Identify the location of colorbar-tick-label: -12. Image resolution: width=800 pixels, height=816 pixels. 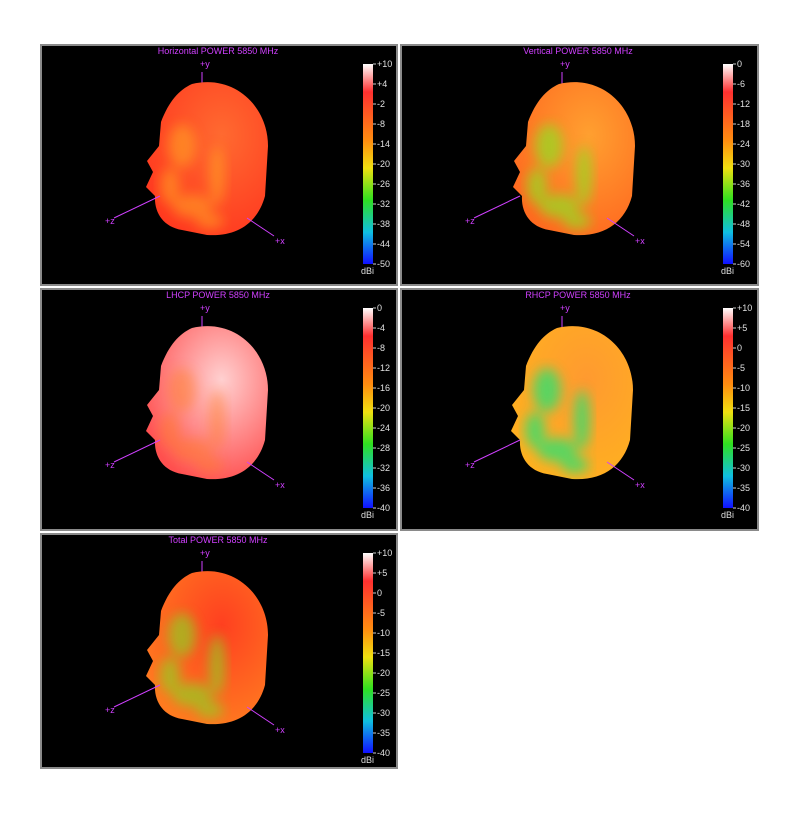
(383, 368).